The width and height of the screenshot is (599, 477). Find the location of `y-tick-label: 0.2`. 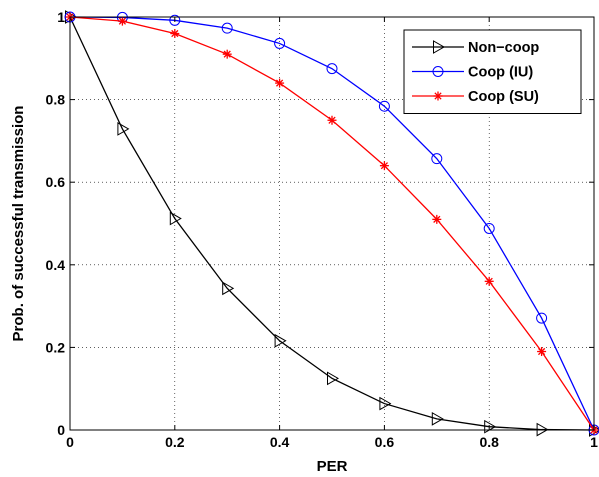

y-tick-label: 0.2 is located at coordinates (56, 347).